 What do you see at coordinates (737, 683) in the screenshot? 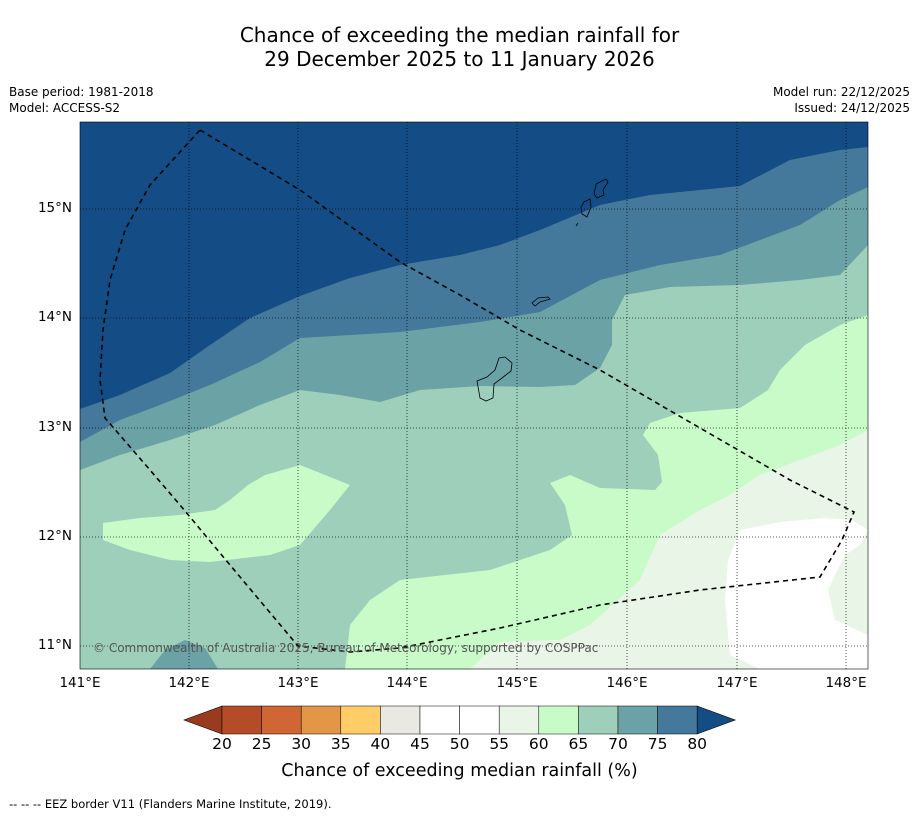
I see `lon-label-147e: 147°E` at bounding box center [737, 683].